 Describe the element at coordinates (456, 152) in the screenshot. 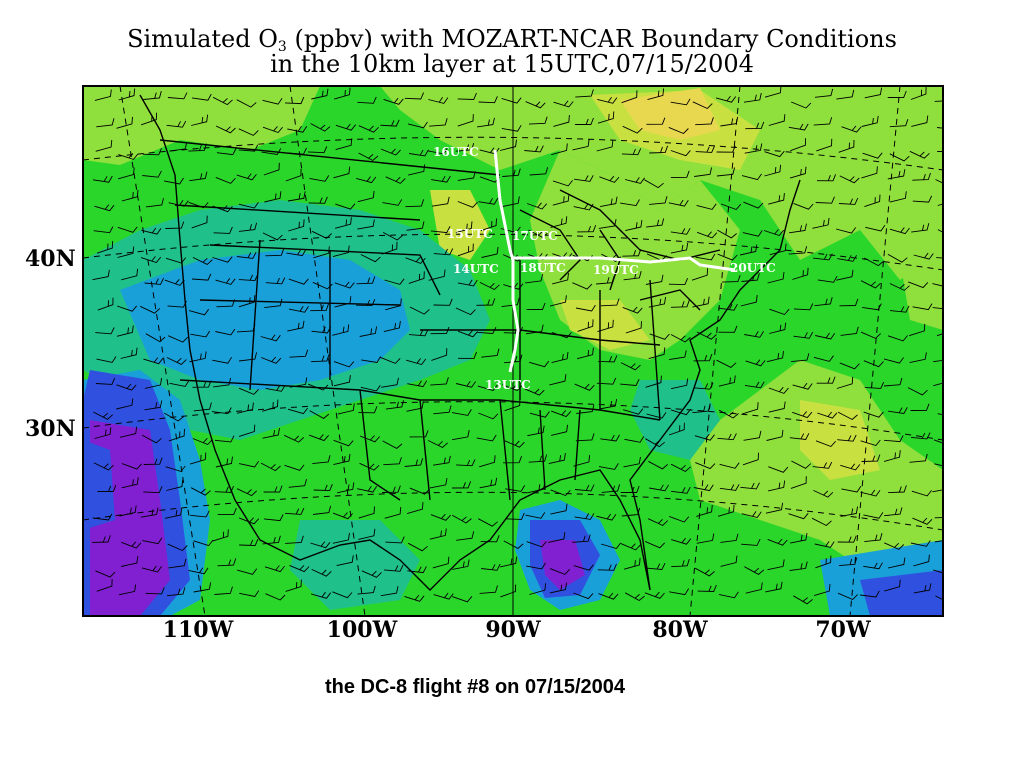

I see `flight-label-16utc: 16UTC` at that location.